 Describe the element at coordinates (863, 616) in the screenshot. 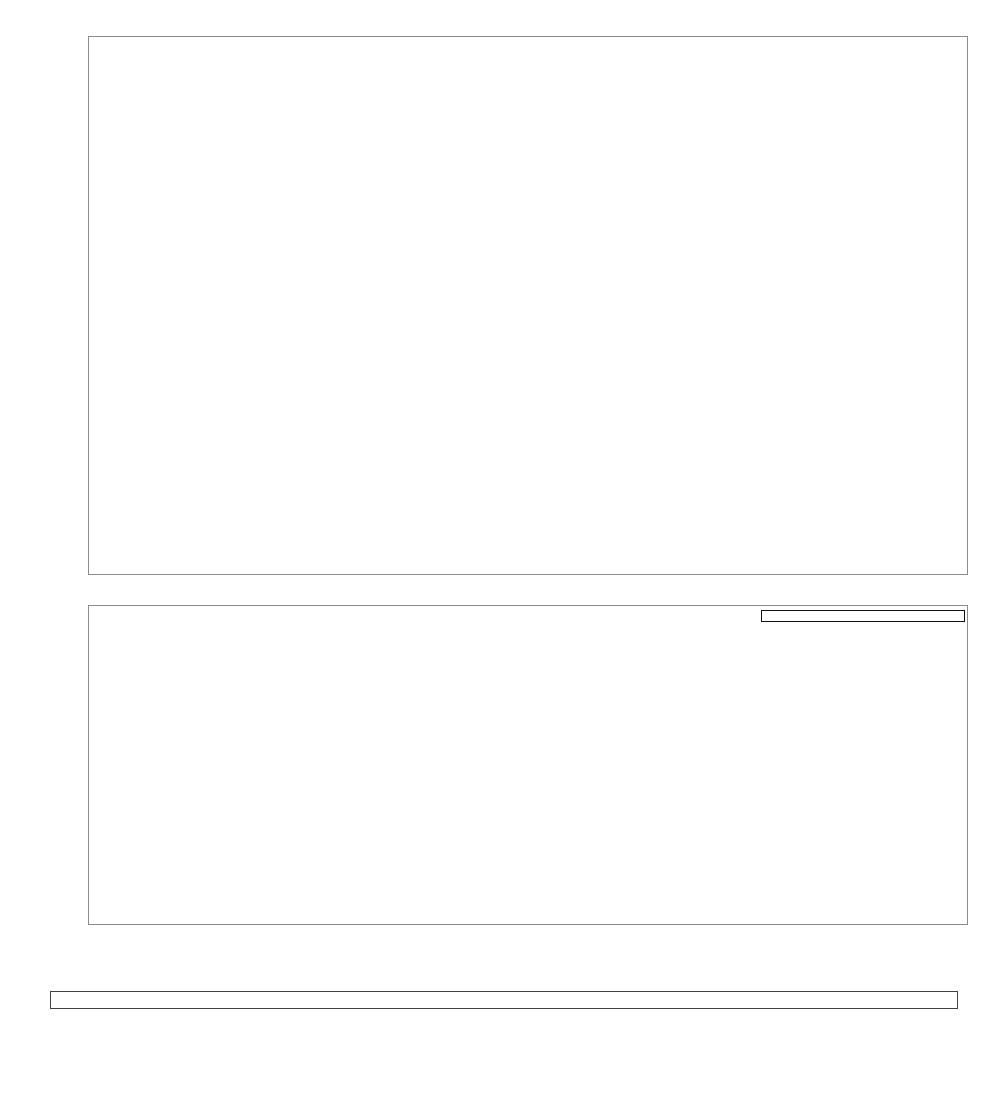

I see `histogram-legend` at that location.